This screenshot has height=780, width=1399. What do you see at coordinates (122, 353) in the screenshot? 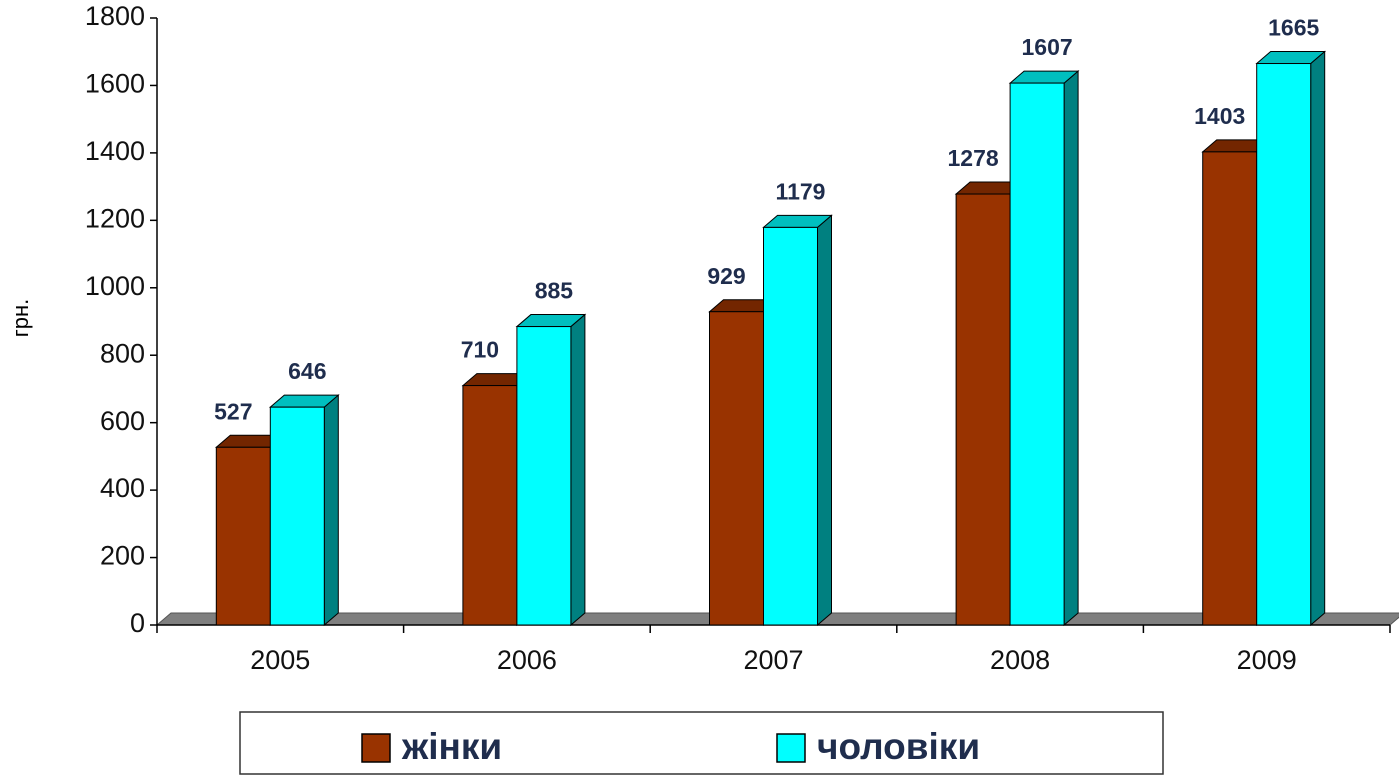
I see `y-tick-label: 800` at bounding box center [122, 353].